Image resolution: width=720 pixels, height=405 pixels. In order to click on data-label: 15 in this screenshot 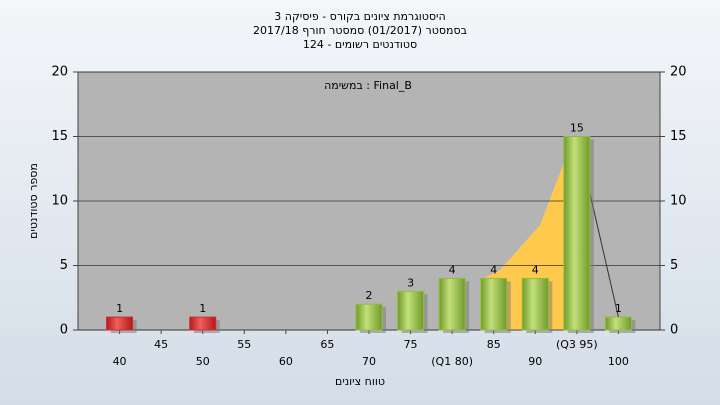, I will do `click(577, 128)`.